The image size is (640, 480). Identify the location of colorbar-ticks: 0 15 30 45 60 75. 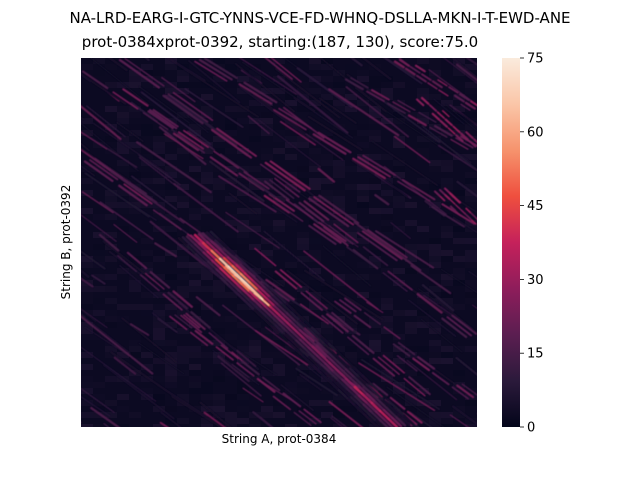
(532, 244).